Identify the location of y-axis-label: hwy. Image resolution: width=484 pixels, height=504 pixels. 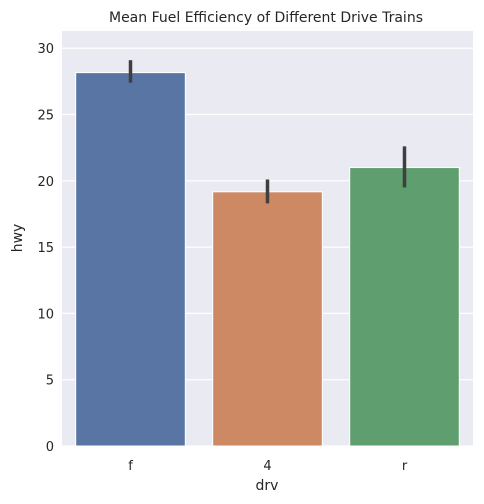
(18, 238).